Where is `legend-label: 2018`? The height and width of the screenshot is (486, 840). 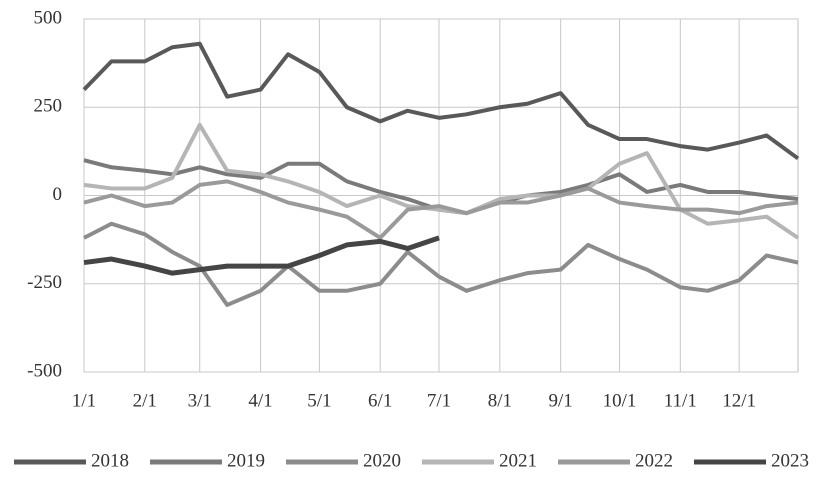
legend-label: 2018 is located at coordinates (110, 460).